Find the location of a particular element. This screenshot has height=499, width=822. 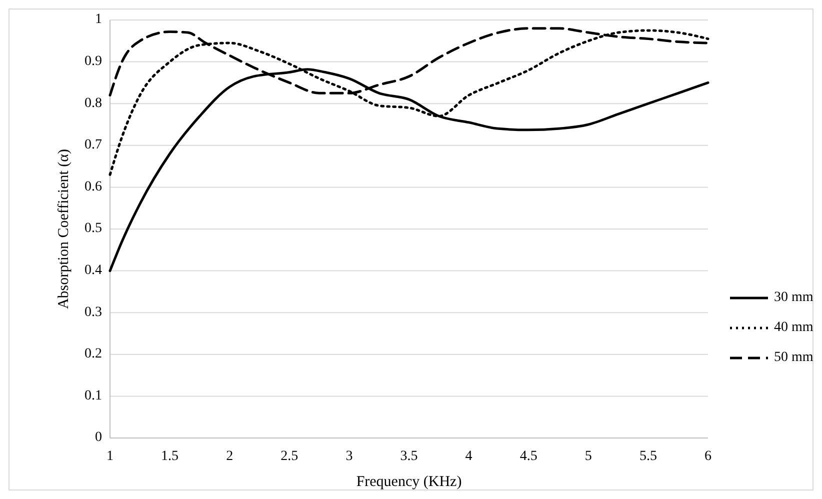

y-tick-label: 0.2 is located at coordinates (93, 354).